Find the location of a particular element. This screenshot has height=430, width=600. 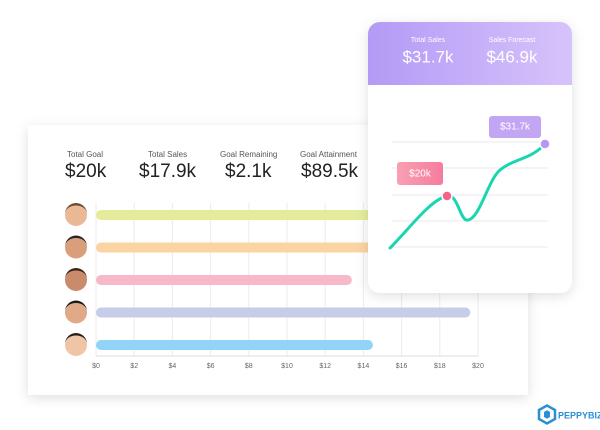

logo: PEPPYBIZ is located at coordinates (568, 414).